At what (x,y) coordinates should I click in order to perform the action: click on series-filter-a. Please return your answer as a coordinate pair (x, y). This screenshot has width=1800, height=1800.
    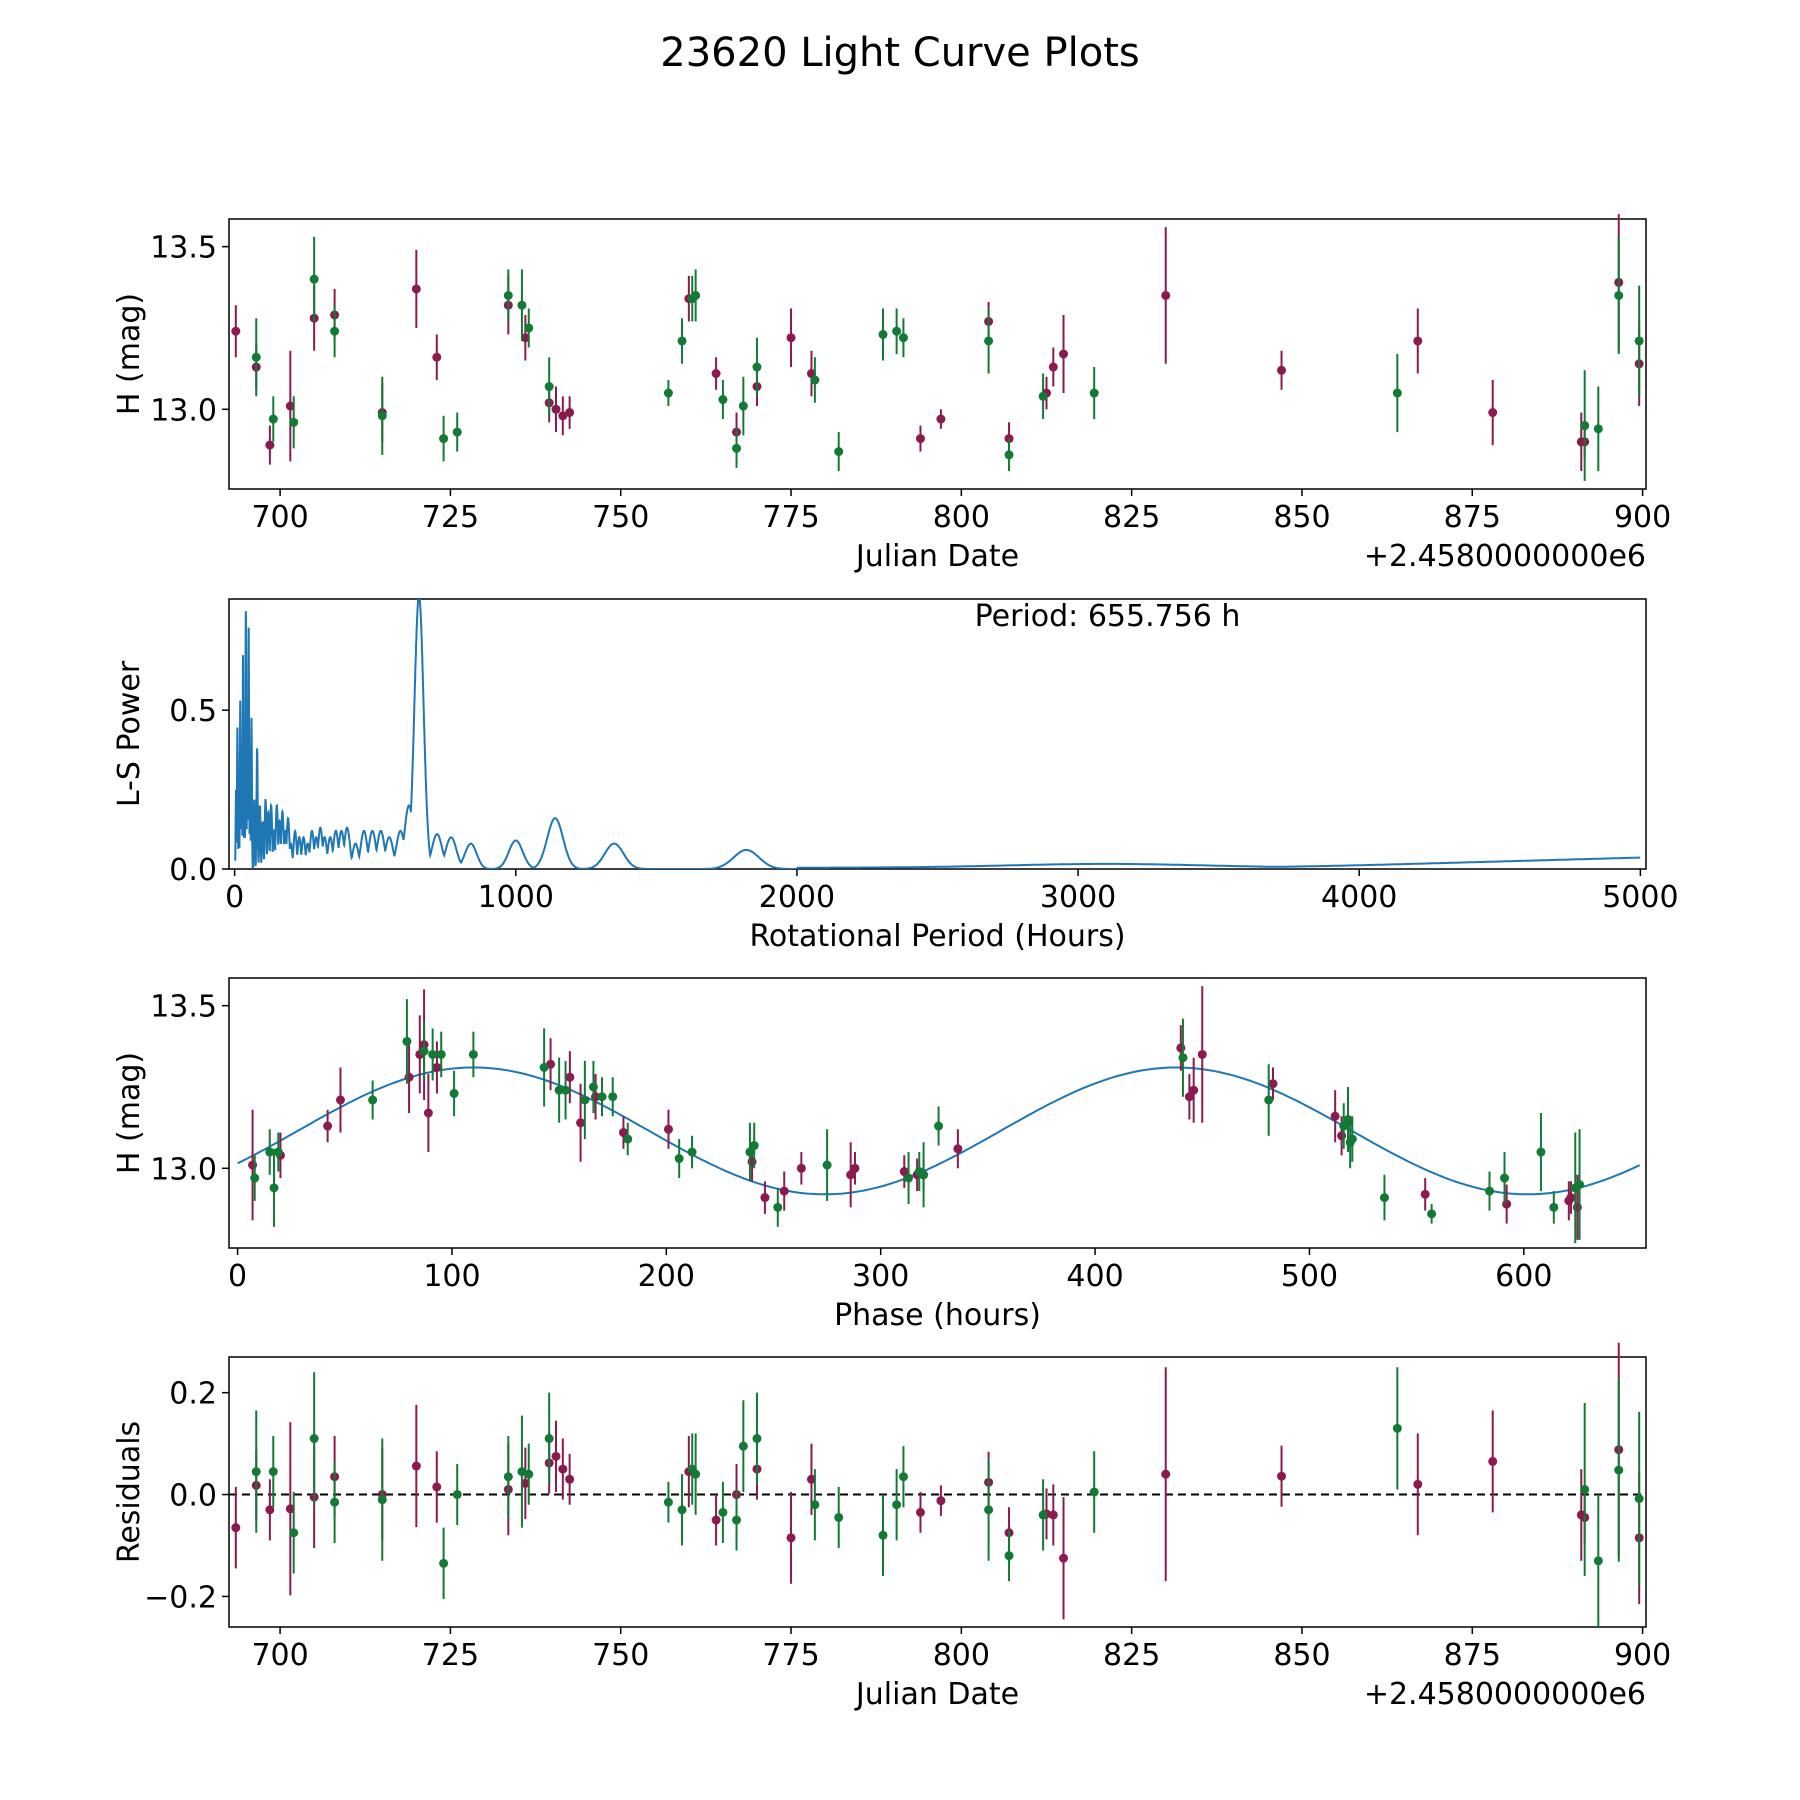
    Looking at the image, I should click on (915, 1113).